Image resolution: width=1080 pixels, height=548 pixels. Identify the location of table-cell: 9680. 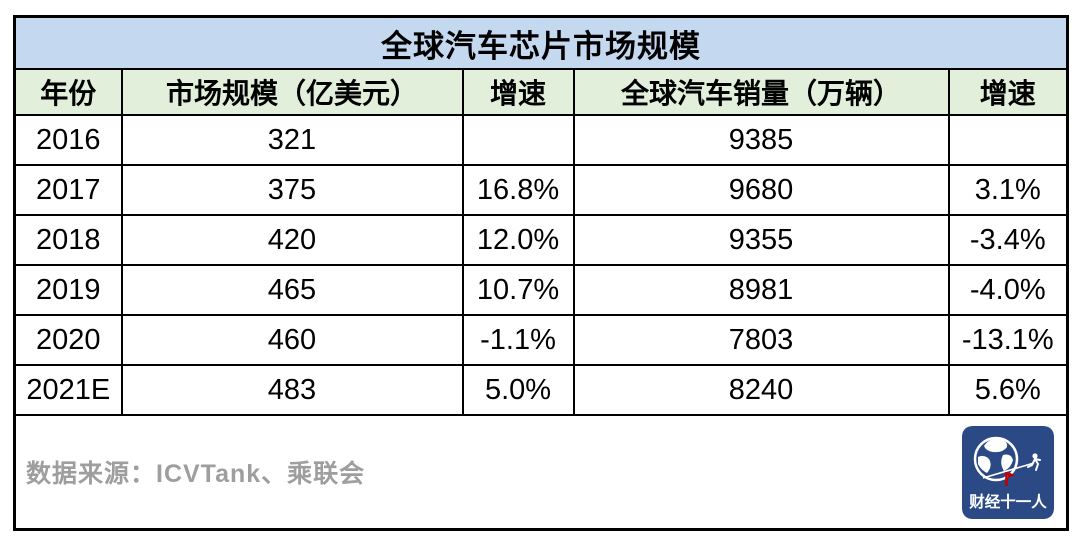
(761, 190).